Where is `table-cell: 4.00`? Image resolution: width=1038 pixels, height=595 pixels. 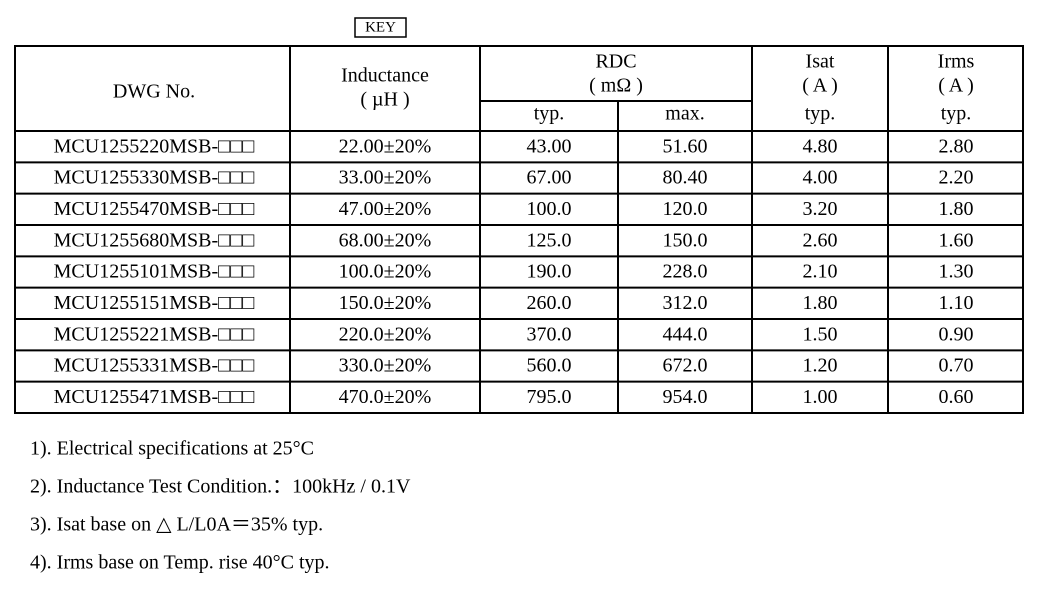 table-cell: 4.00 is located at coordinates (820, 178).